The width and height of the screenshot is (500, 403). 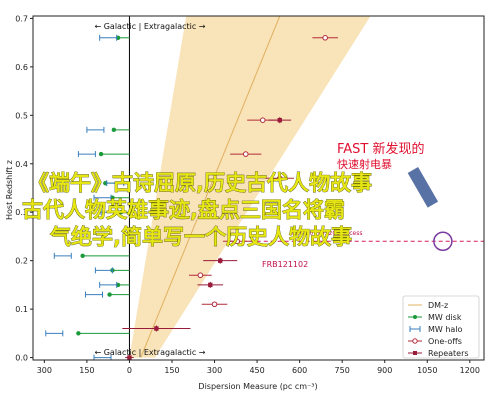 I want to click on y-tick-label: 0.4, so click(x=21, y=164).